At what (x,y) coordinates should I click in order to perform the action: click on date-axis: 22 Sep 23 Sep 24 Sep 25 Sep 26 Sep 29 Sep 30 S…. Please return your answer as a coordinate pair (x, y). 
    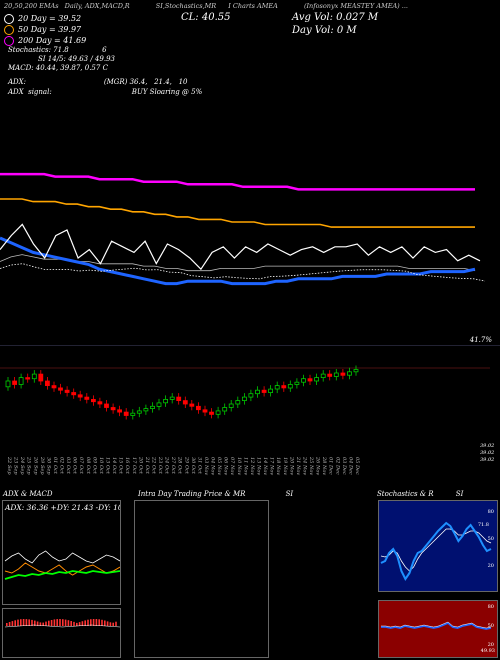
    Looking at the image, I should click on (183, 465).